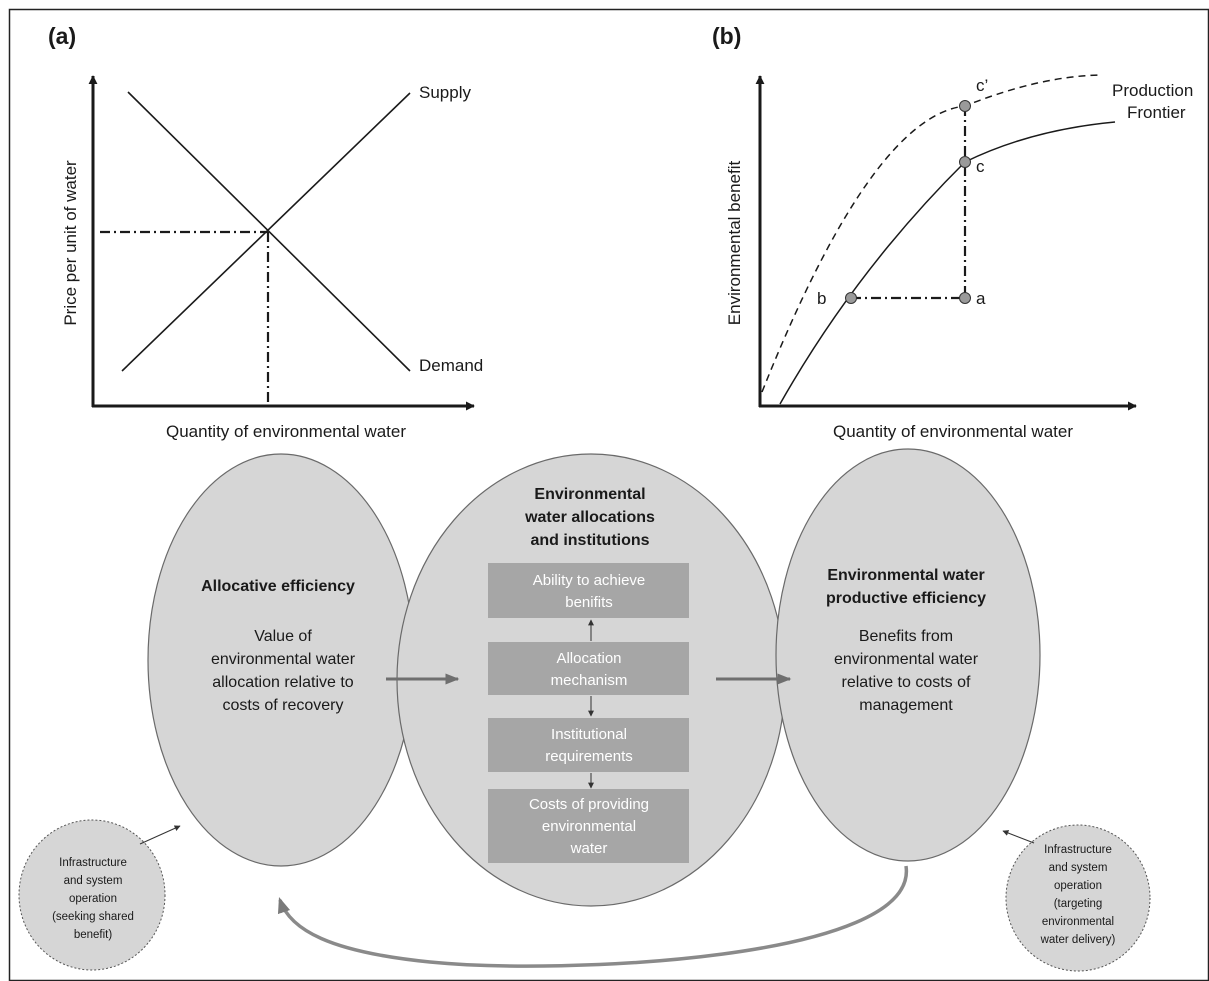  What do you see at coordinates (965, 106) in the screenshot?
I see `point-c-prime` at bounding box center [965, 106].